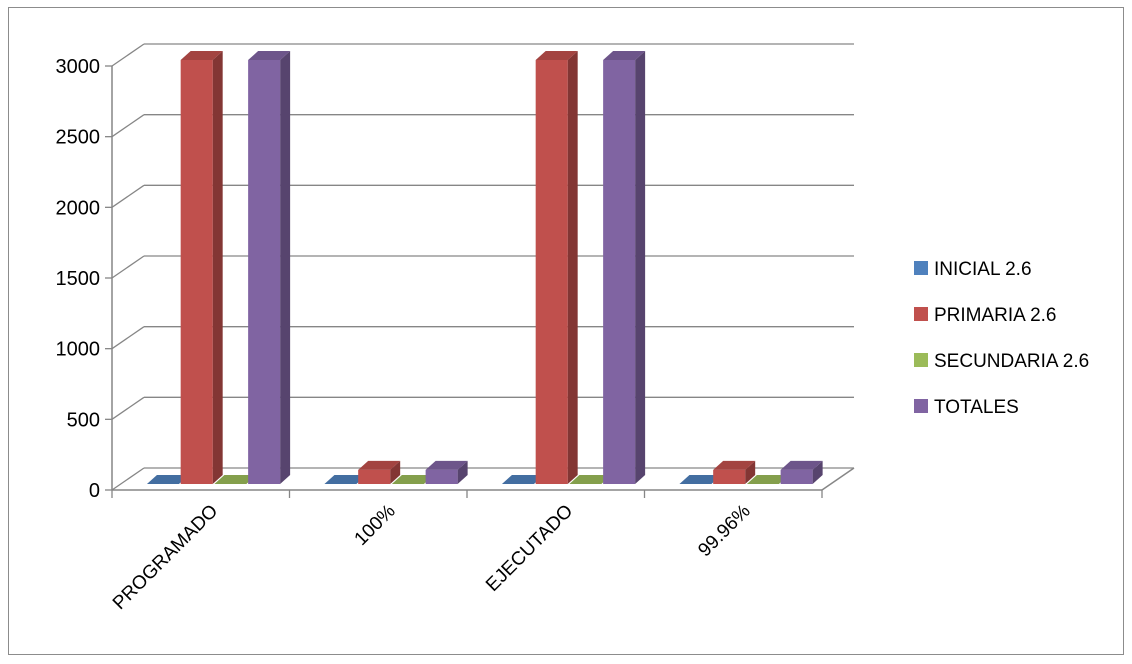 The width and height of the screenshot is (1132, 664). I want to click on y-tick-labels: 0 500 1000 1500 2000 2500 3000, so click(78, 279).